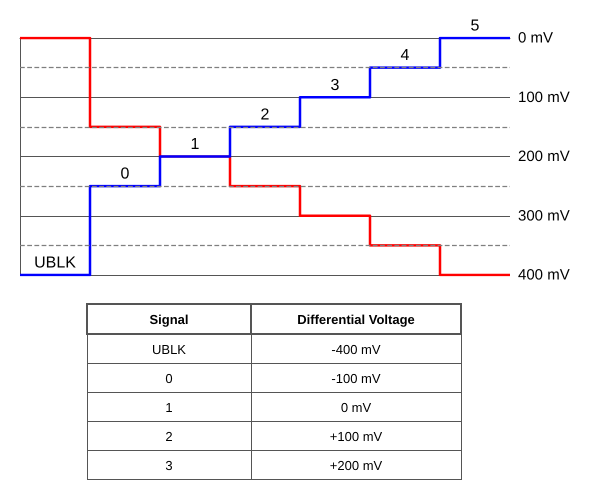  I want to click on annotation: 5, so click(475, 26).